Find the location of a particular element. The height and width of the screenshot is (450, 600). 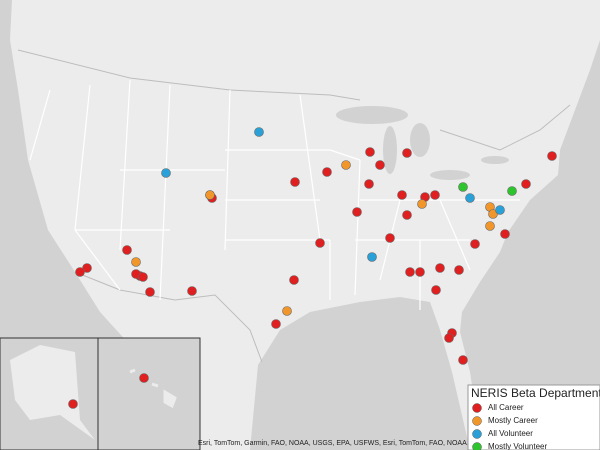

gulf-of-mexico is located at coordinates (360, 373).